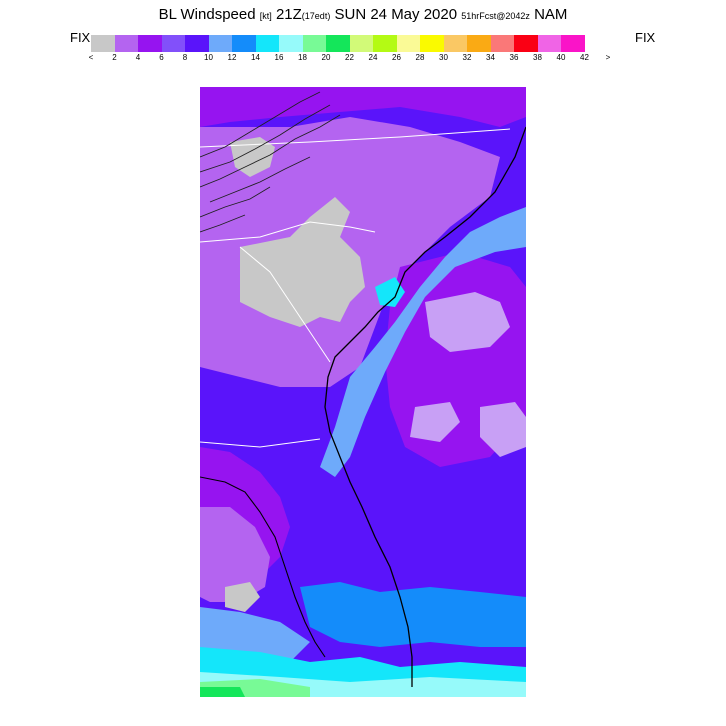 This screenshot has height=726, width=726. Describe the element at coordinates (91, 57) in the screenshot. I see `legend-tick-label: <` at that location.